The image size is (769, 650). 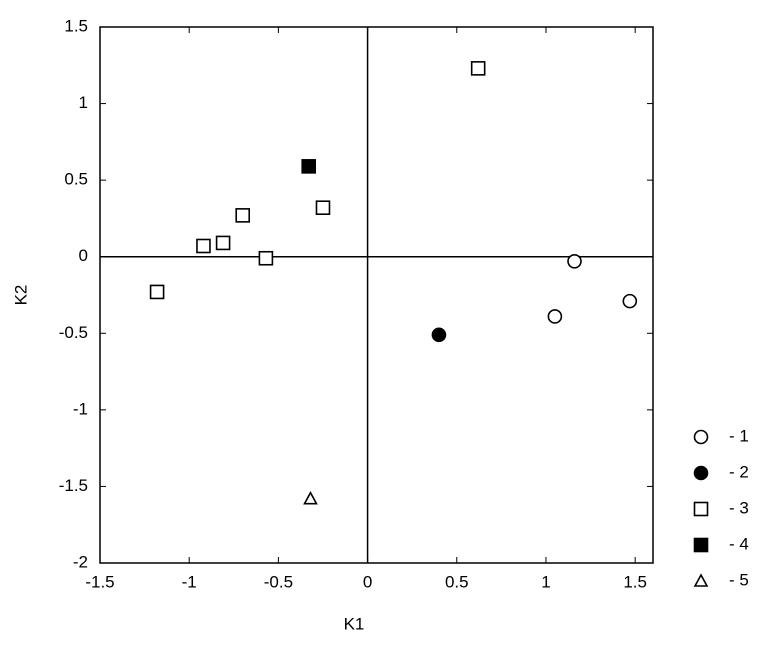 What do you see at coordinates (99, 581) in the screenshot?
I see `x-tick-label: -1.5` at bounding box center [99, 581].